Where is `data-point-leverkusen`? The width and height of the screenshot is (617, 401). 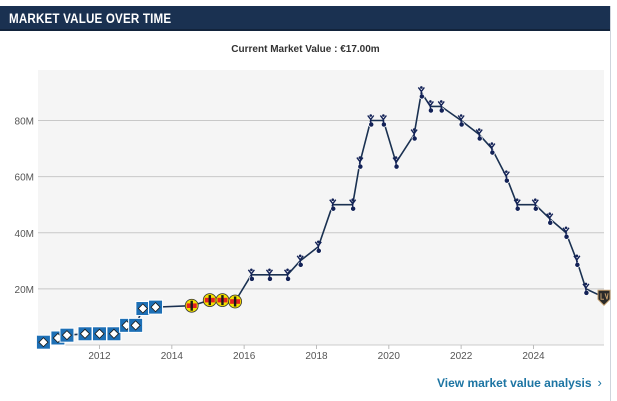 data-point-leverkusen is located at coordinates (191, 305).